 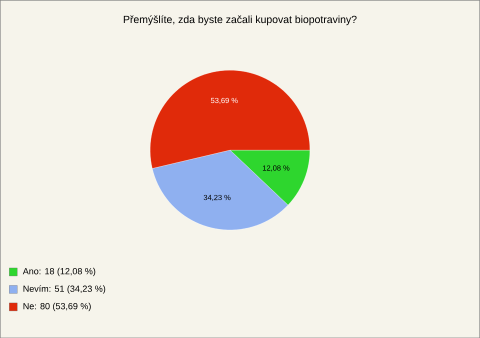 What do you see at coordinates (57, 307) in the screenshot?
I see `legend-label: Ne: 80 (53,69 %)` at bounding box center [57, 307].